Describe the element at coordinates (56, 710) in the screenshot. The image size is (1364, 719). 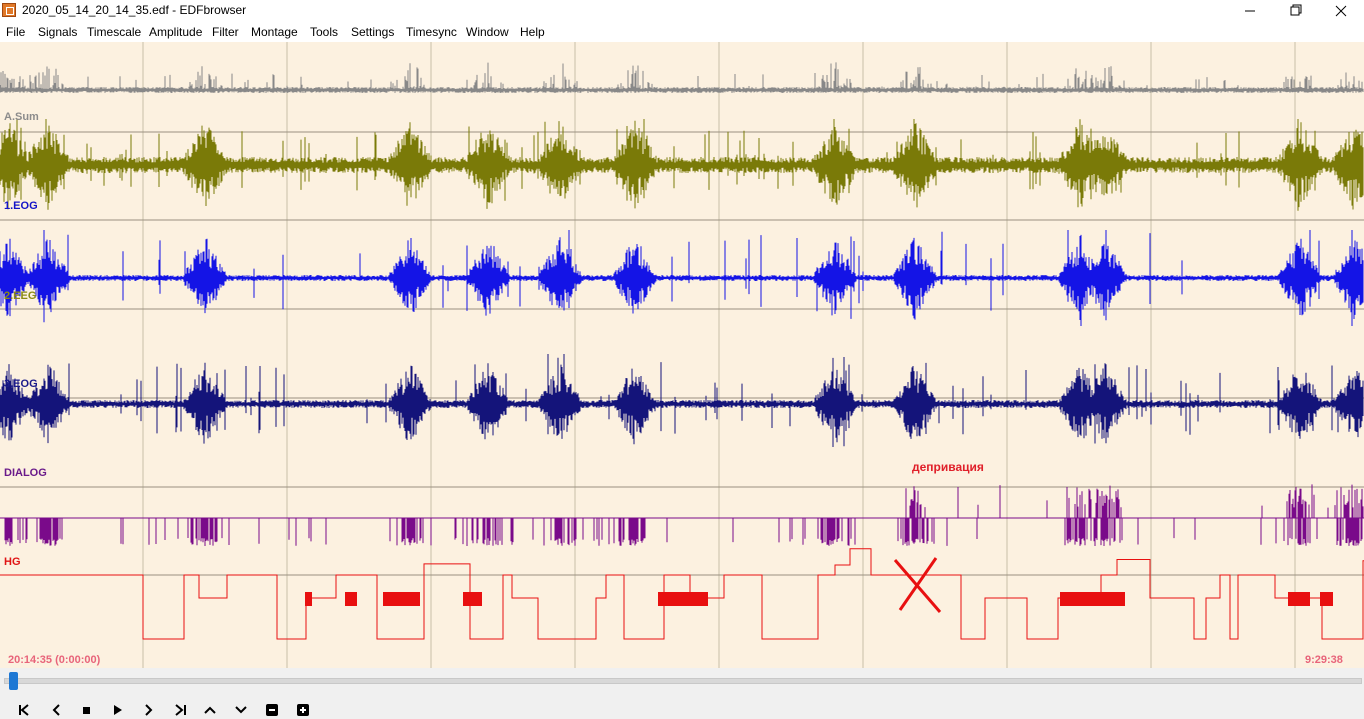
I see `step-back-icon` at that location.